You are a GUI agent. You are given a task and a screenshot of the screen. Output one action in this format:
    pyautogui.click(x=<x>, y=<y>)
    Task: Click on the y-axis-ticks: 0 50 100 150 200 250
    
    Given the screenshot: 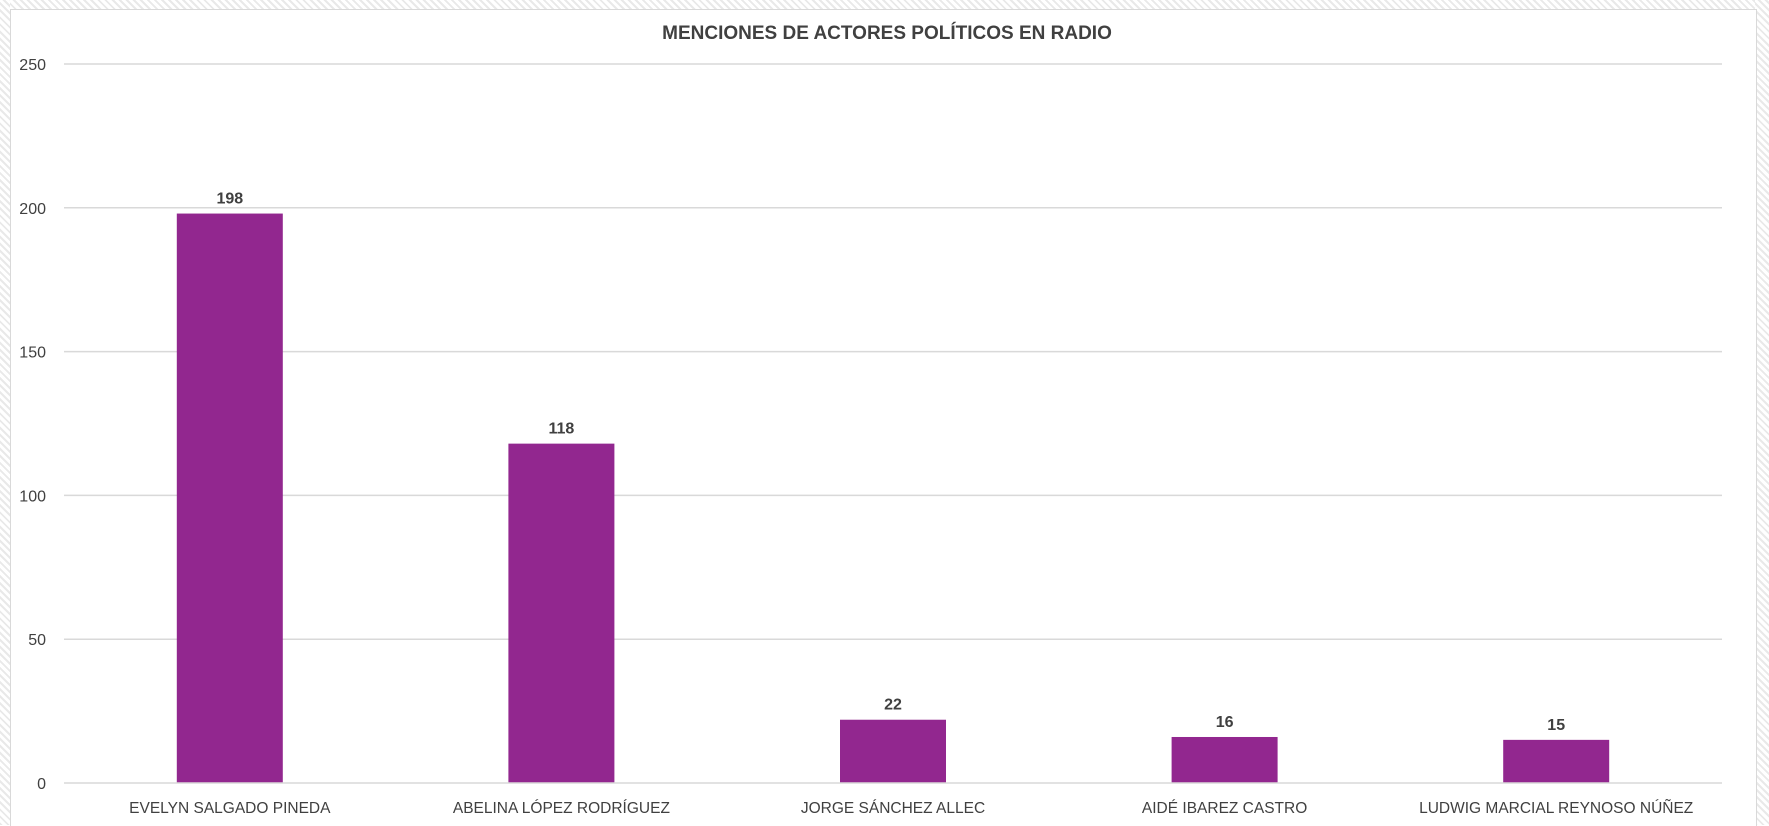 What is the action you would take?
    pyautogui.click(x=32, y=425)
    